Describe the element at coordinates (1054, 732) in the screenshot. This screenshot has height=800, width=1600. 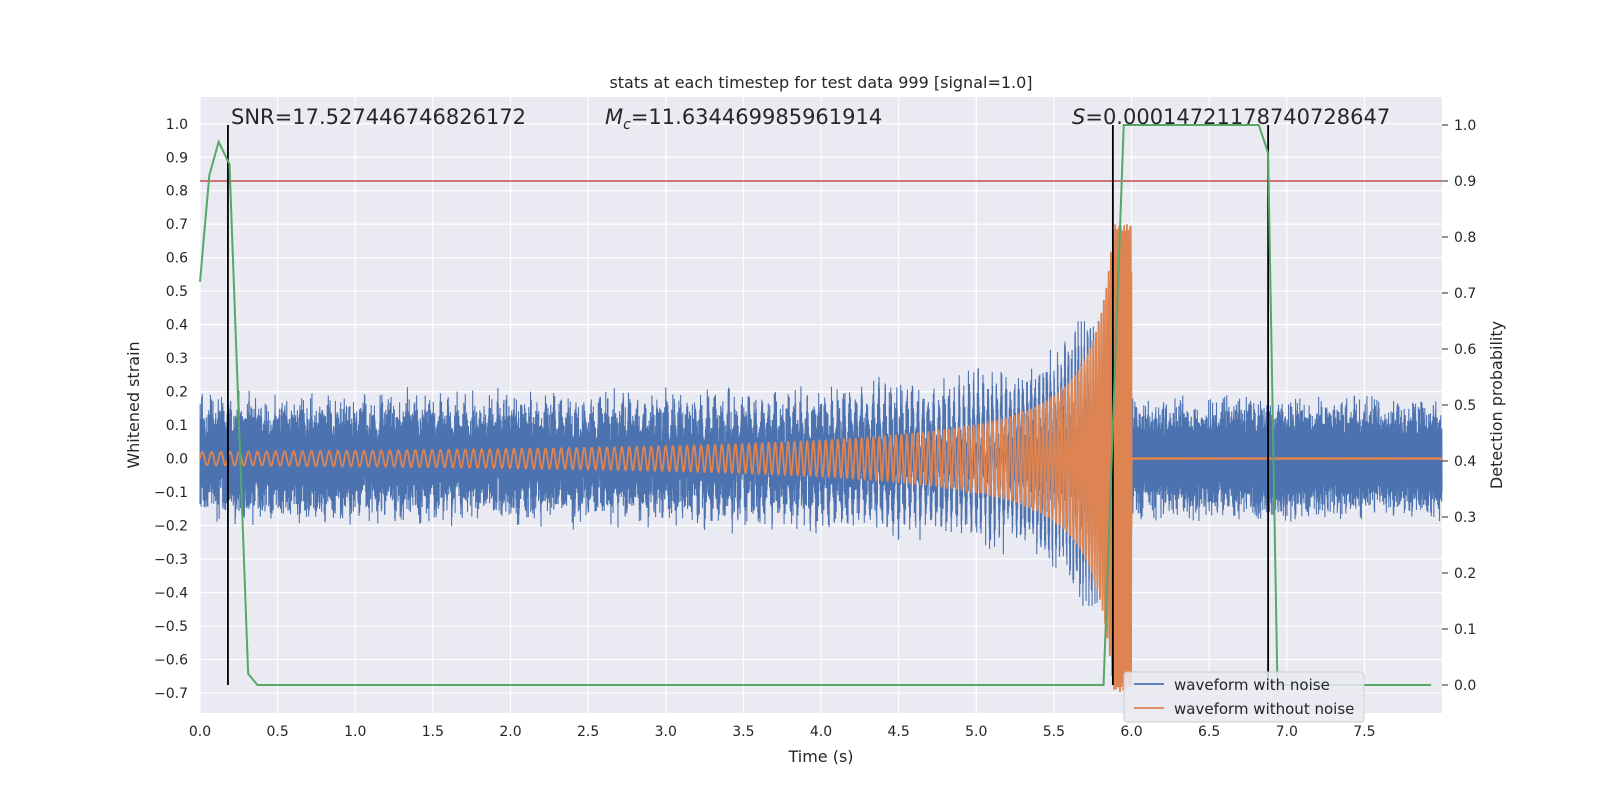
I see `x-tick-label: 5.5` at that location.